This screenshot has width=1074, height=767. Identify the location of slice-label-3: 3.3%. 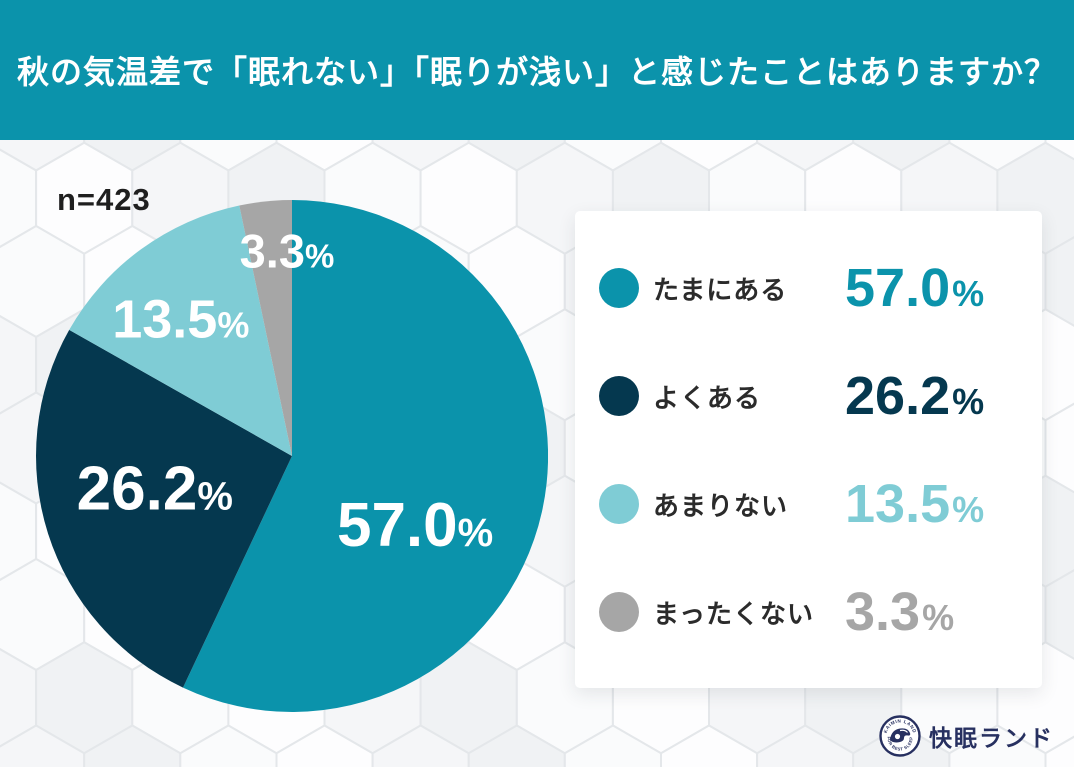
(287, 251).